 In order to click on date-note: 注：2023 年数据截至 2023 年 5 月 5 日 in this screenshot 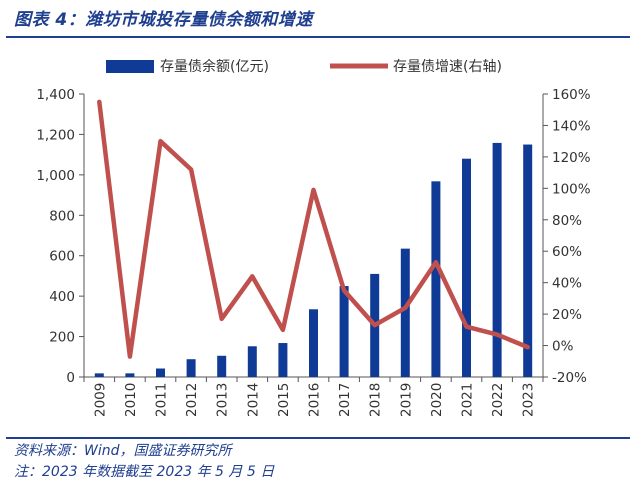, I will do `click(144, 472)`.